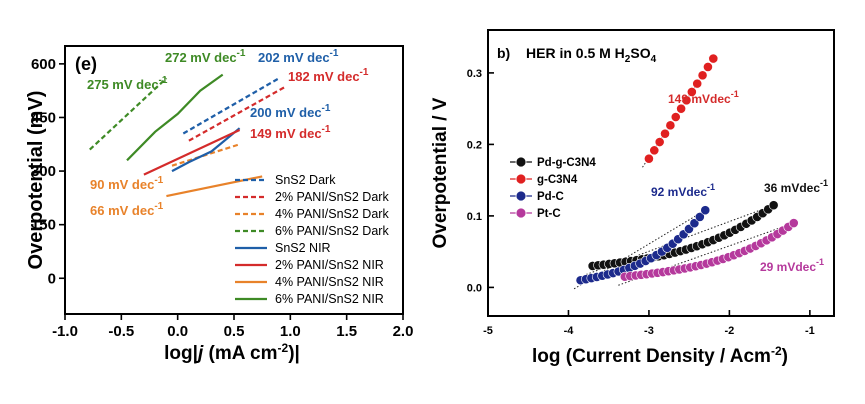  What do you see at coordinates (290, 111) in the screenshot?
I see `annotation-200: 200 mV dec-1` at bounding box center [290, 111].